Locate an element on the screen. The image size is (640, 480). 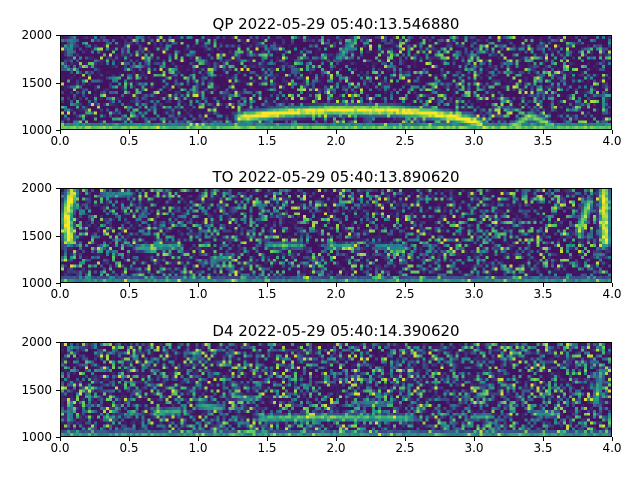
subplot-title: TO 2022-05-29 05:40:13.890620 is located at coordinates (336, 177).